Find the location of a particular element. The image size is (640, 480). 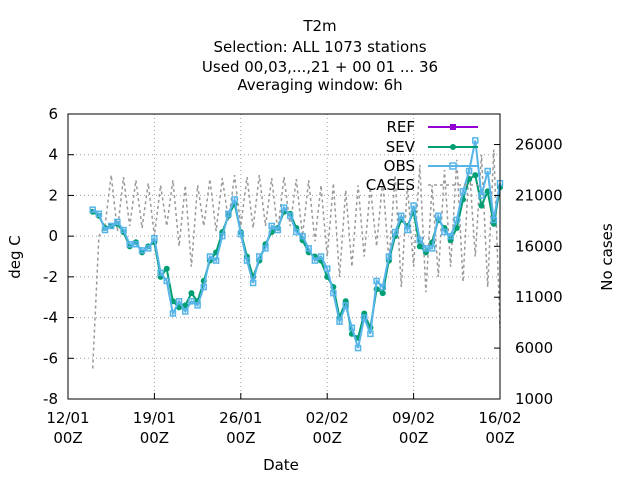

legend-label-cases: CASES is located at coordinates (390, 185).